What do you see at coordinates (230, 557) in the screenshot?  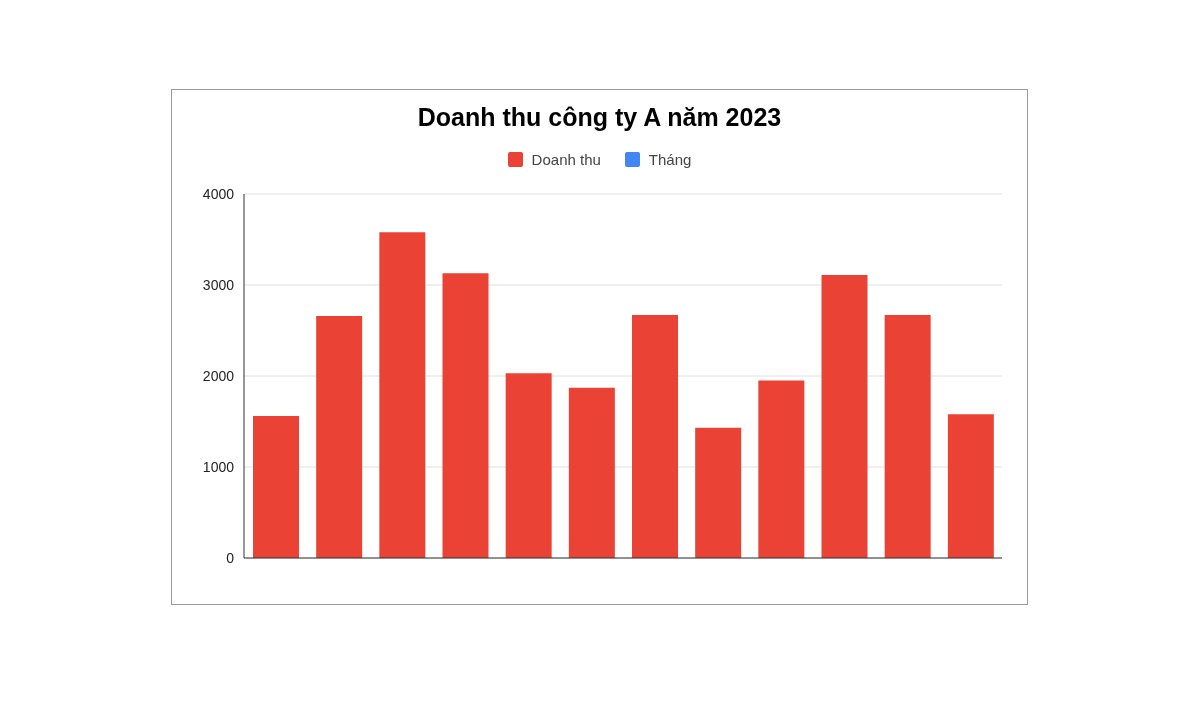 I see `y-tick-label: 0` at bounding box center [230, 557].